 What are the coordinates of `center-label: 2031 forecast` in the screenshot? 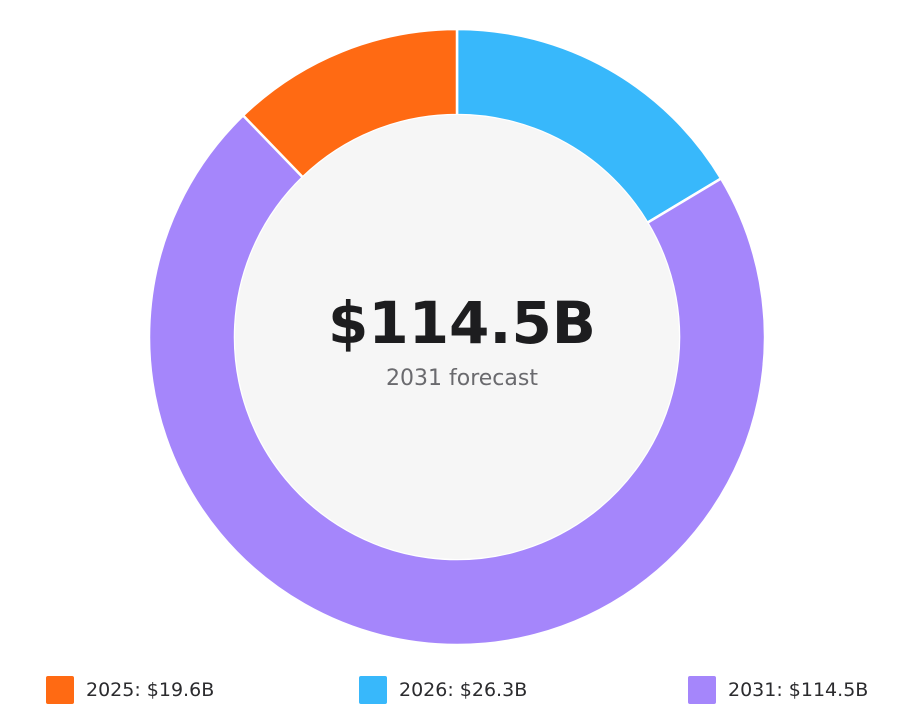 It's located at (462, 378).